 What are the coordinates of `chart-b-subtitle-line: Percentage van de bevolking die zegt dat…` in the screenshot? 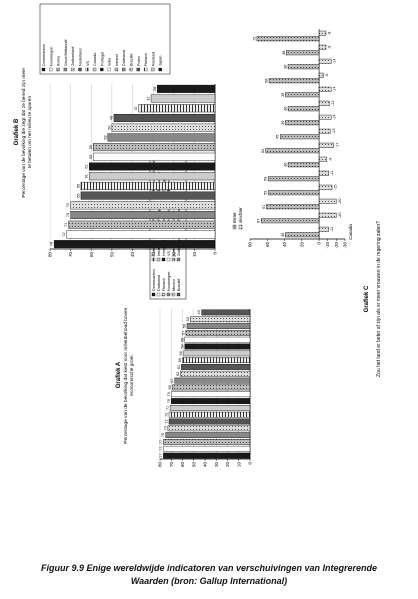 It's located at (24, 132).